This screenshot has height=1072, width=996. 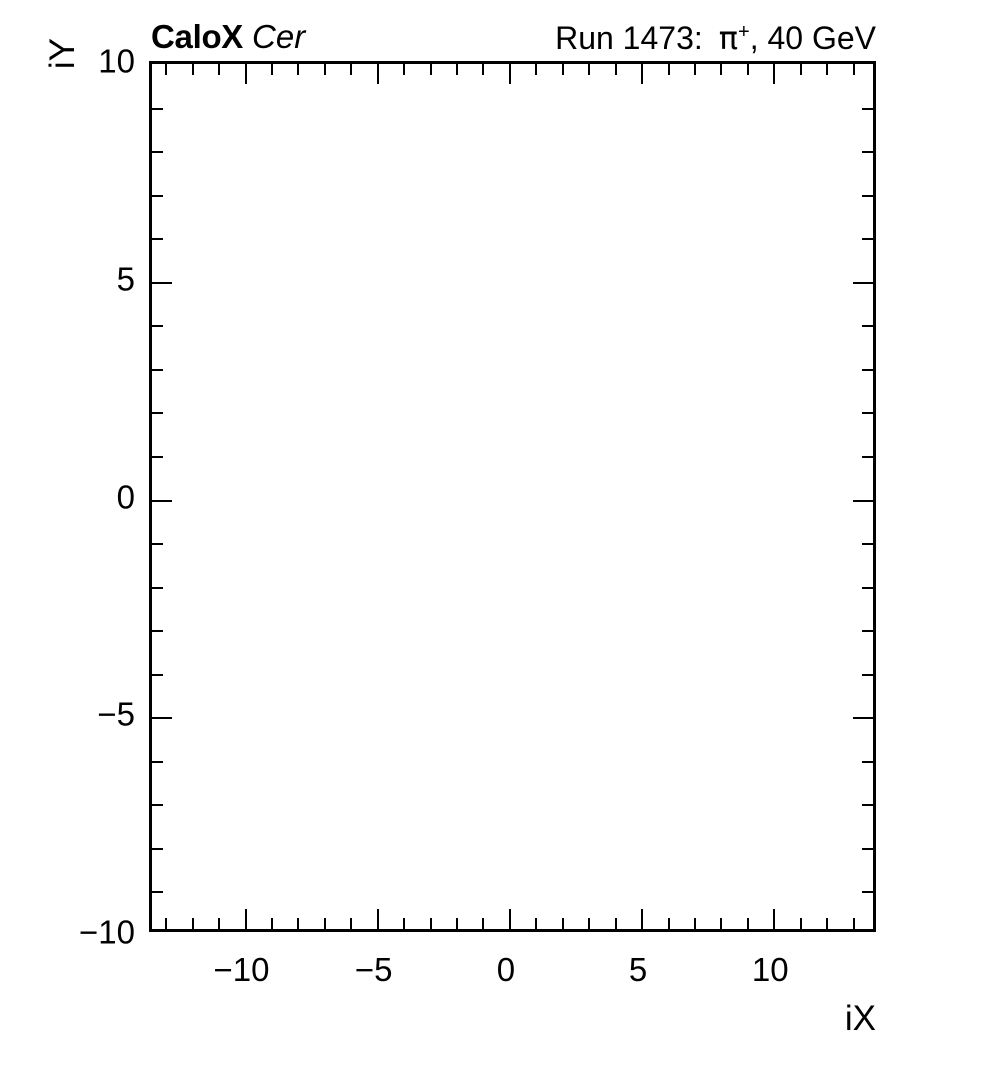 What do you see at coordinates (728, 38) in the screenshot?
I see `particle-symbol: π` at bounding box center [728, 38].